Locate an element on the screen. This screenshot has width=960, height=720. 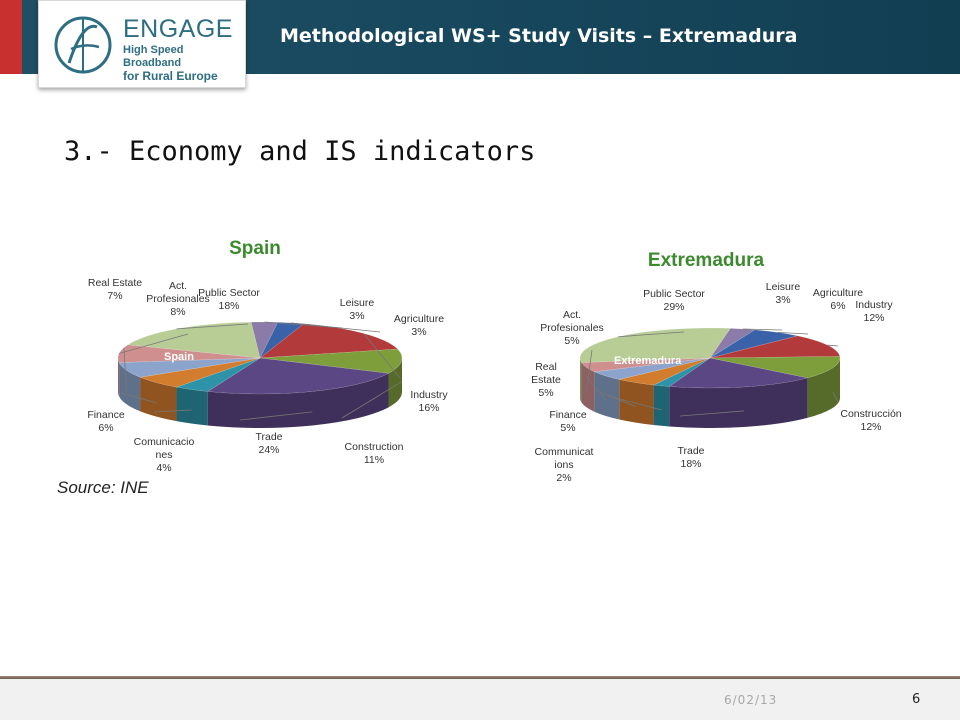
pie-slice-construction is located at coordinates (331, 361).